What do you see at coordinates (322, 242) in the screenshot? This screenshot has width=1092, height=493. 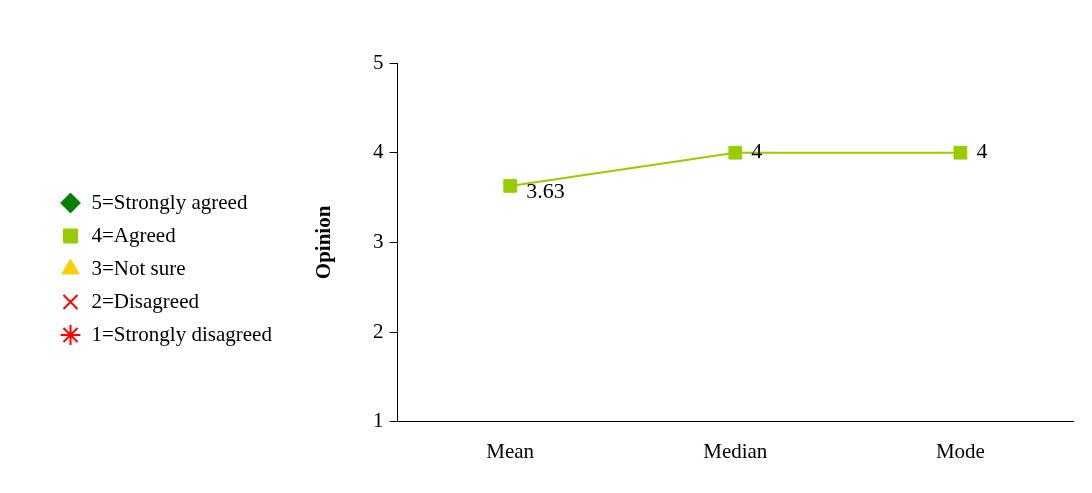 I see `y-axis-title: Opinion` at bounding box center [322, 242].